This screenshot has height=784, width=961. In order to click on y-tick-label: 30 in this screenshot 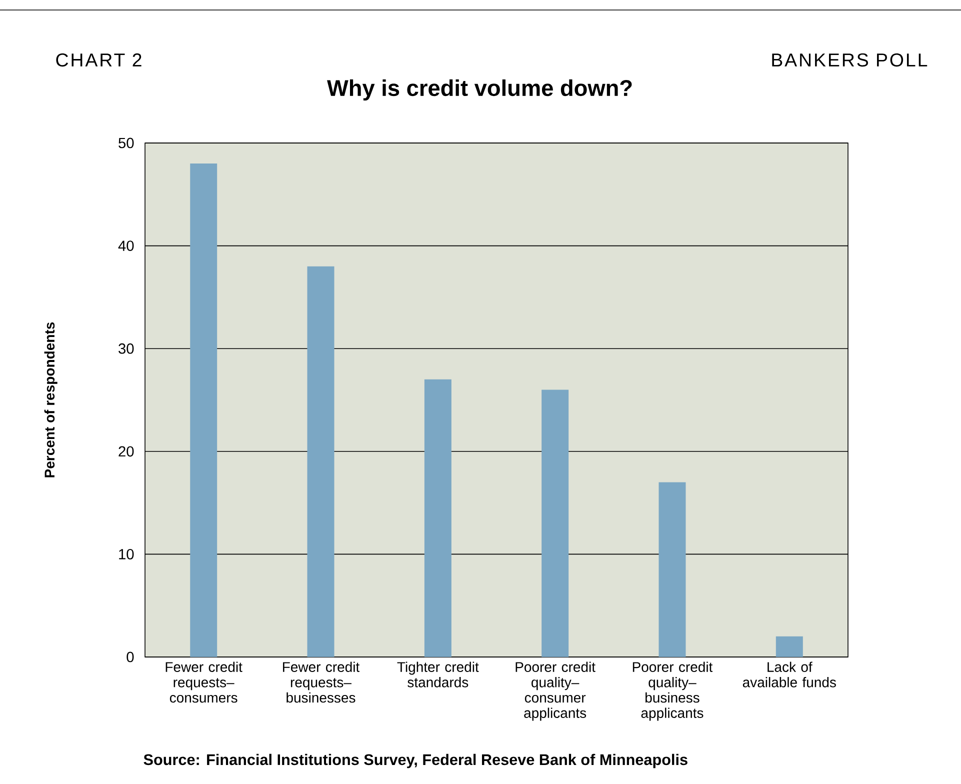, I will do `click(126, 348)`.